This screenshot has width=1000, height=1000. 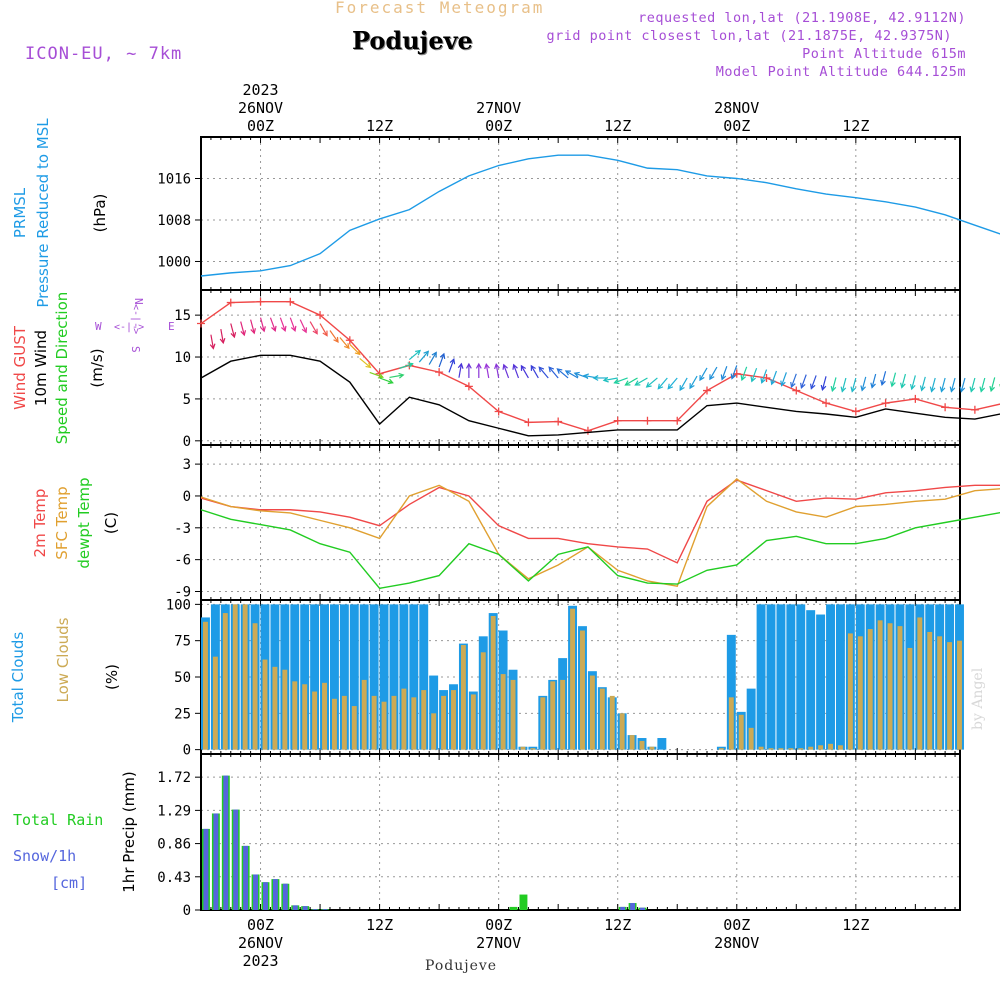 What do you see at coordinates (187, 465) in the screenshot?
I see `y-tick-label: 3` at bounding box center [187, 465].